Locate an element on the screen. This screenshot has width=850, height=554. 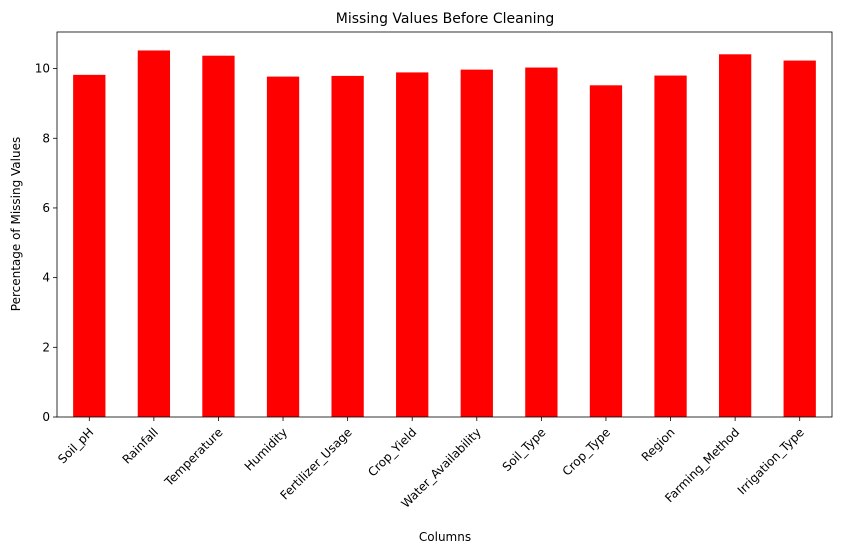
x-tick-label: Humidity is located at coordinates (266, 449).